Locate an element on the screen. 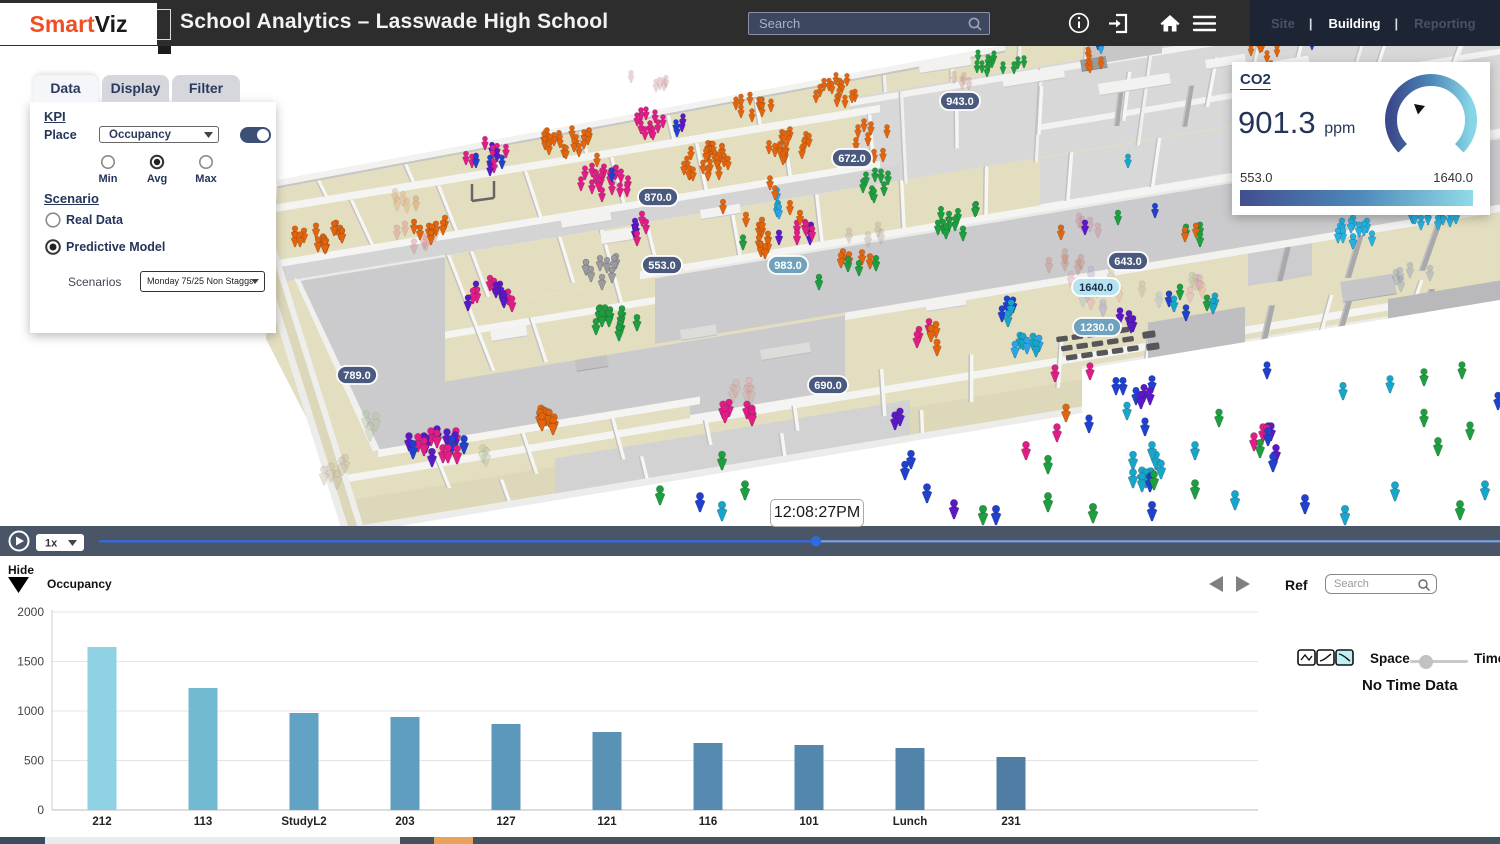 This screenshot has height=844, width=1500. svg-text: 101 is located at coordinates (809, 822).